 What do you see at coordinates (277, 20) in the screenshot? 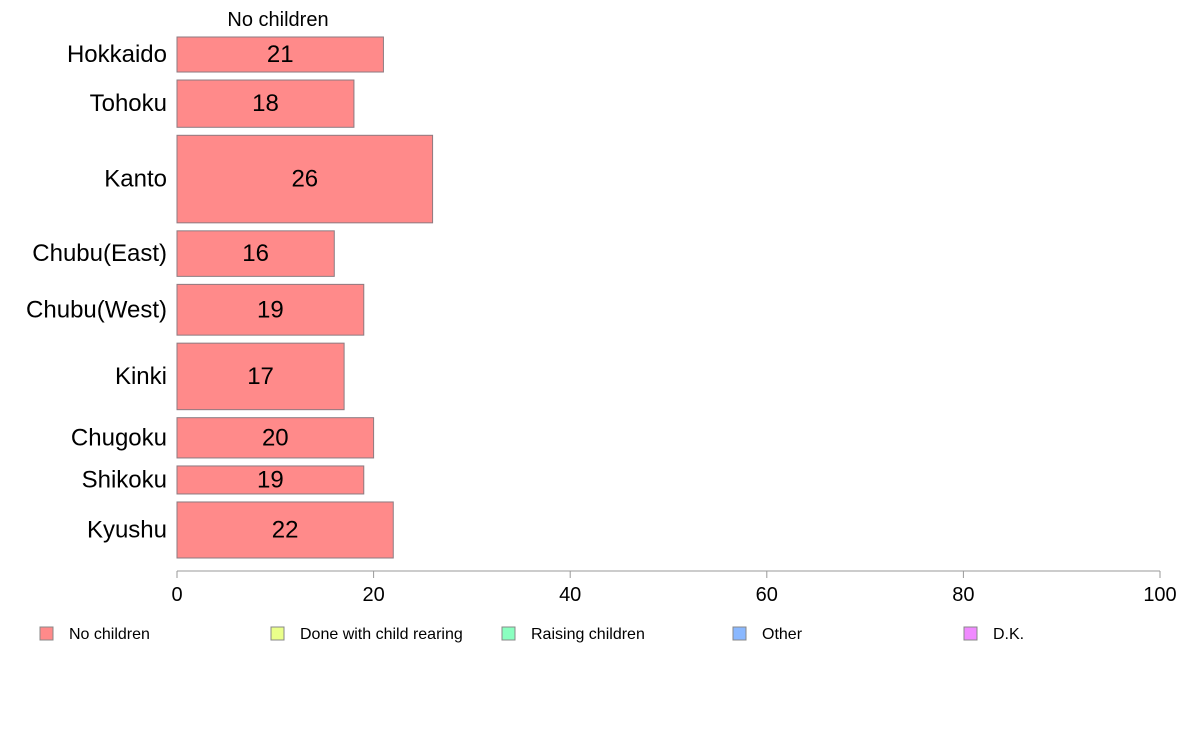
I see `column-title: No children` at bounding box center [277, 20].